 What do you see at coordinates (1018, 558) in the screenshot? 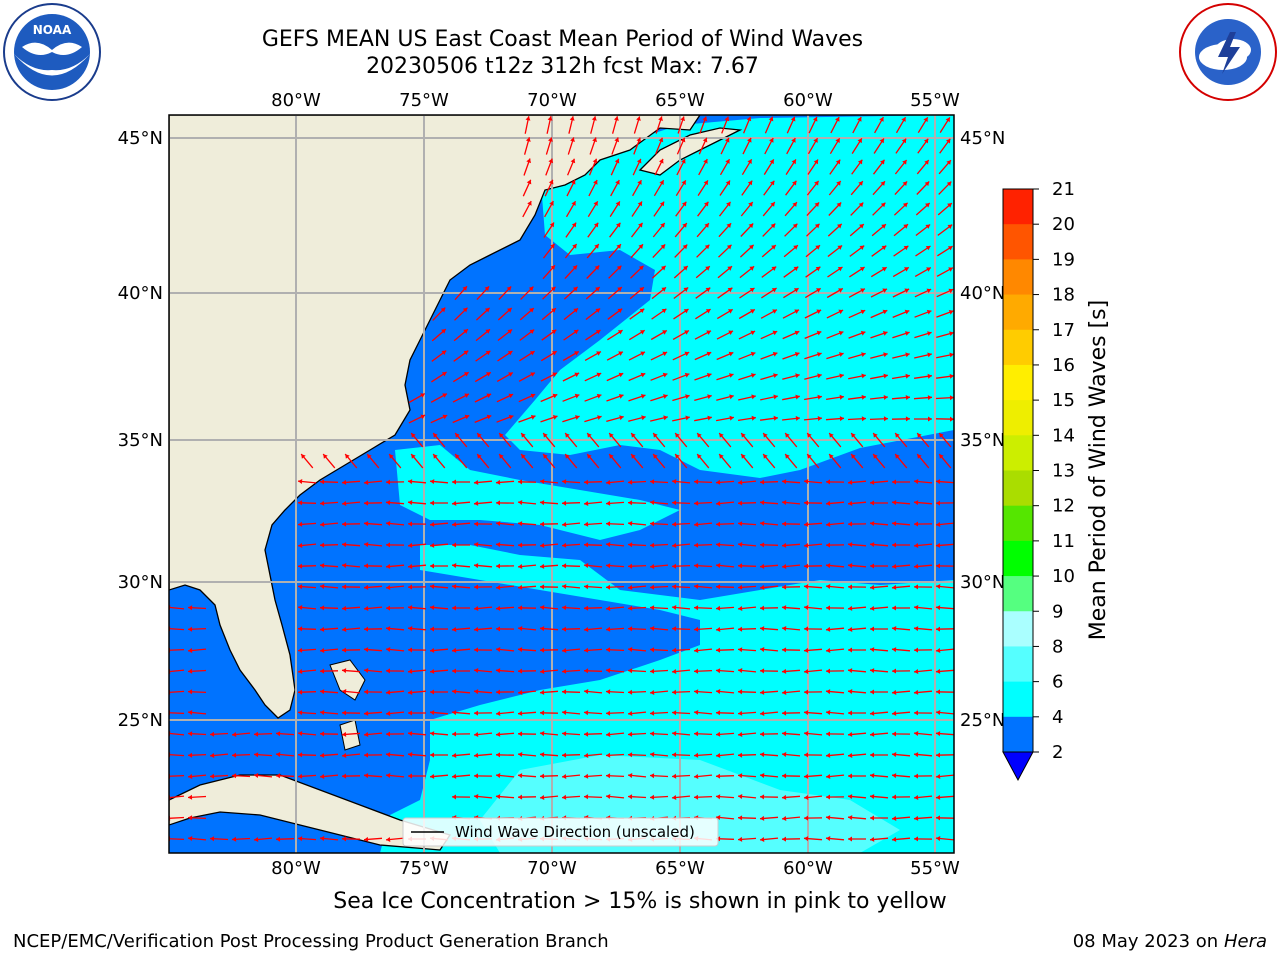
I see `colorbar-segment` at bounding box center [1018, 558].